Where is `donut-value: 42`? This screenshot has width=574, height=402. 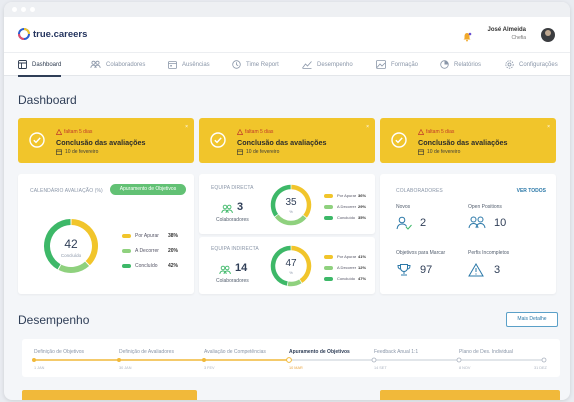
donut-value: 42 is located at coordinates (71, 244).